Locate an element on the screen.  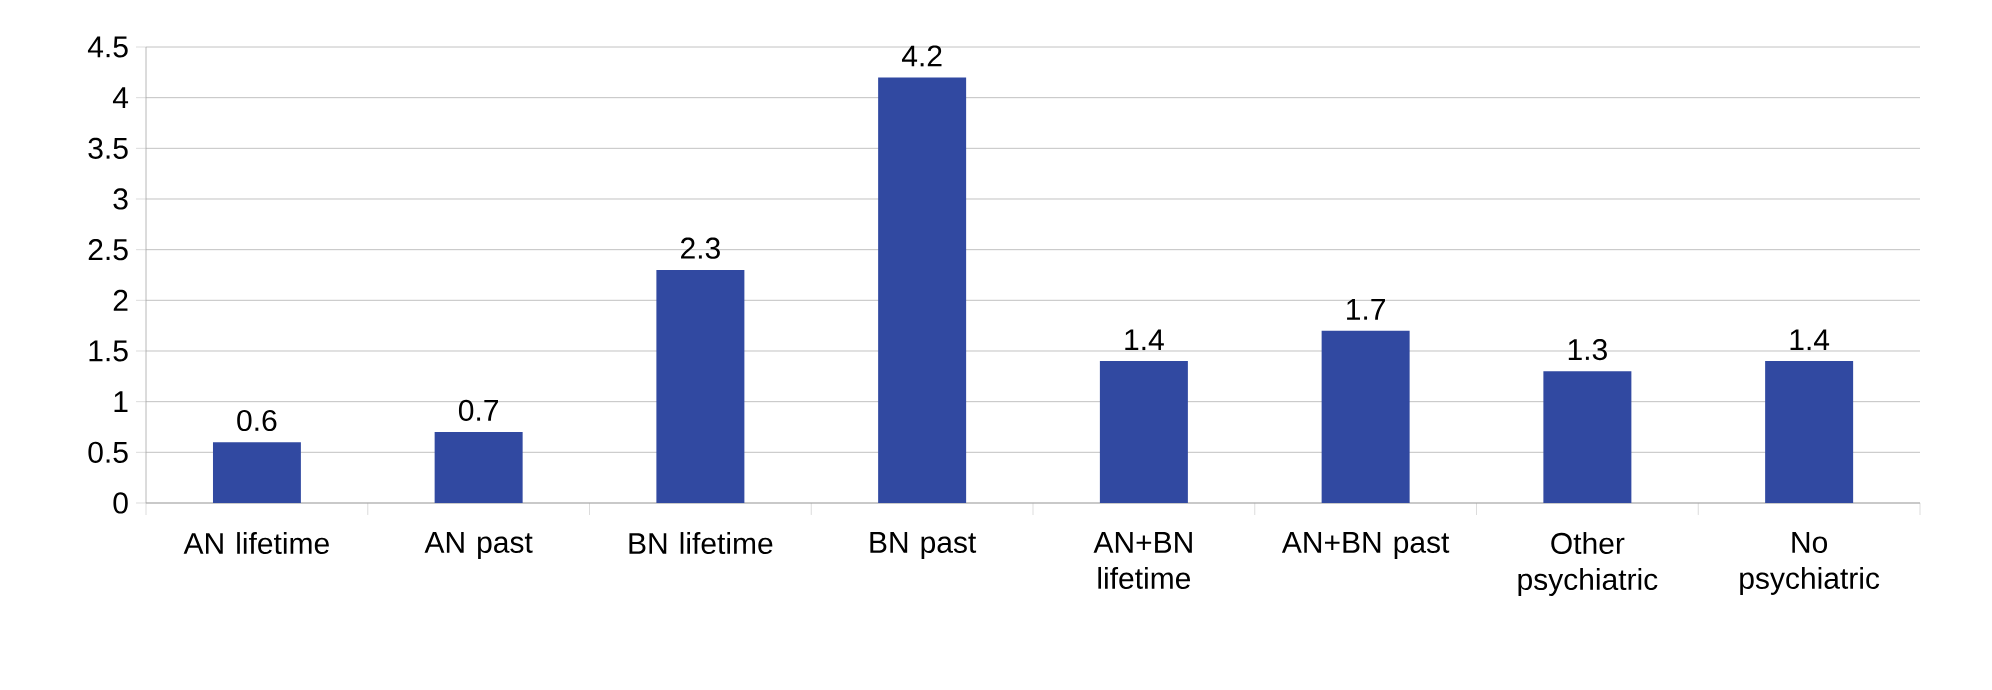
data-label: 0.7 is located at coordinates (478, 410).